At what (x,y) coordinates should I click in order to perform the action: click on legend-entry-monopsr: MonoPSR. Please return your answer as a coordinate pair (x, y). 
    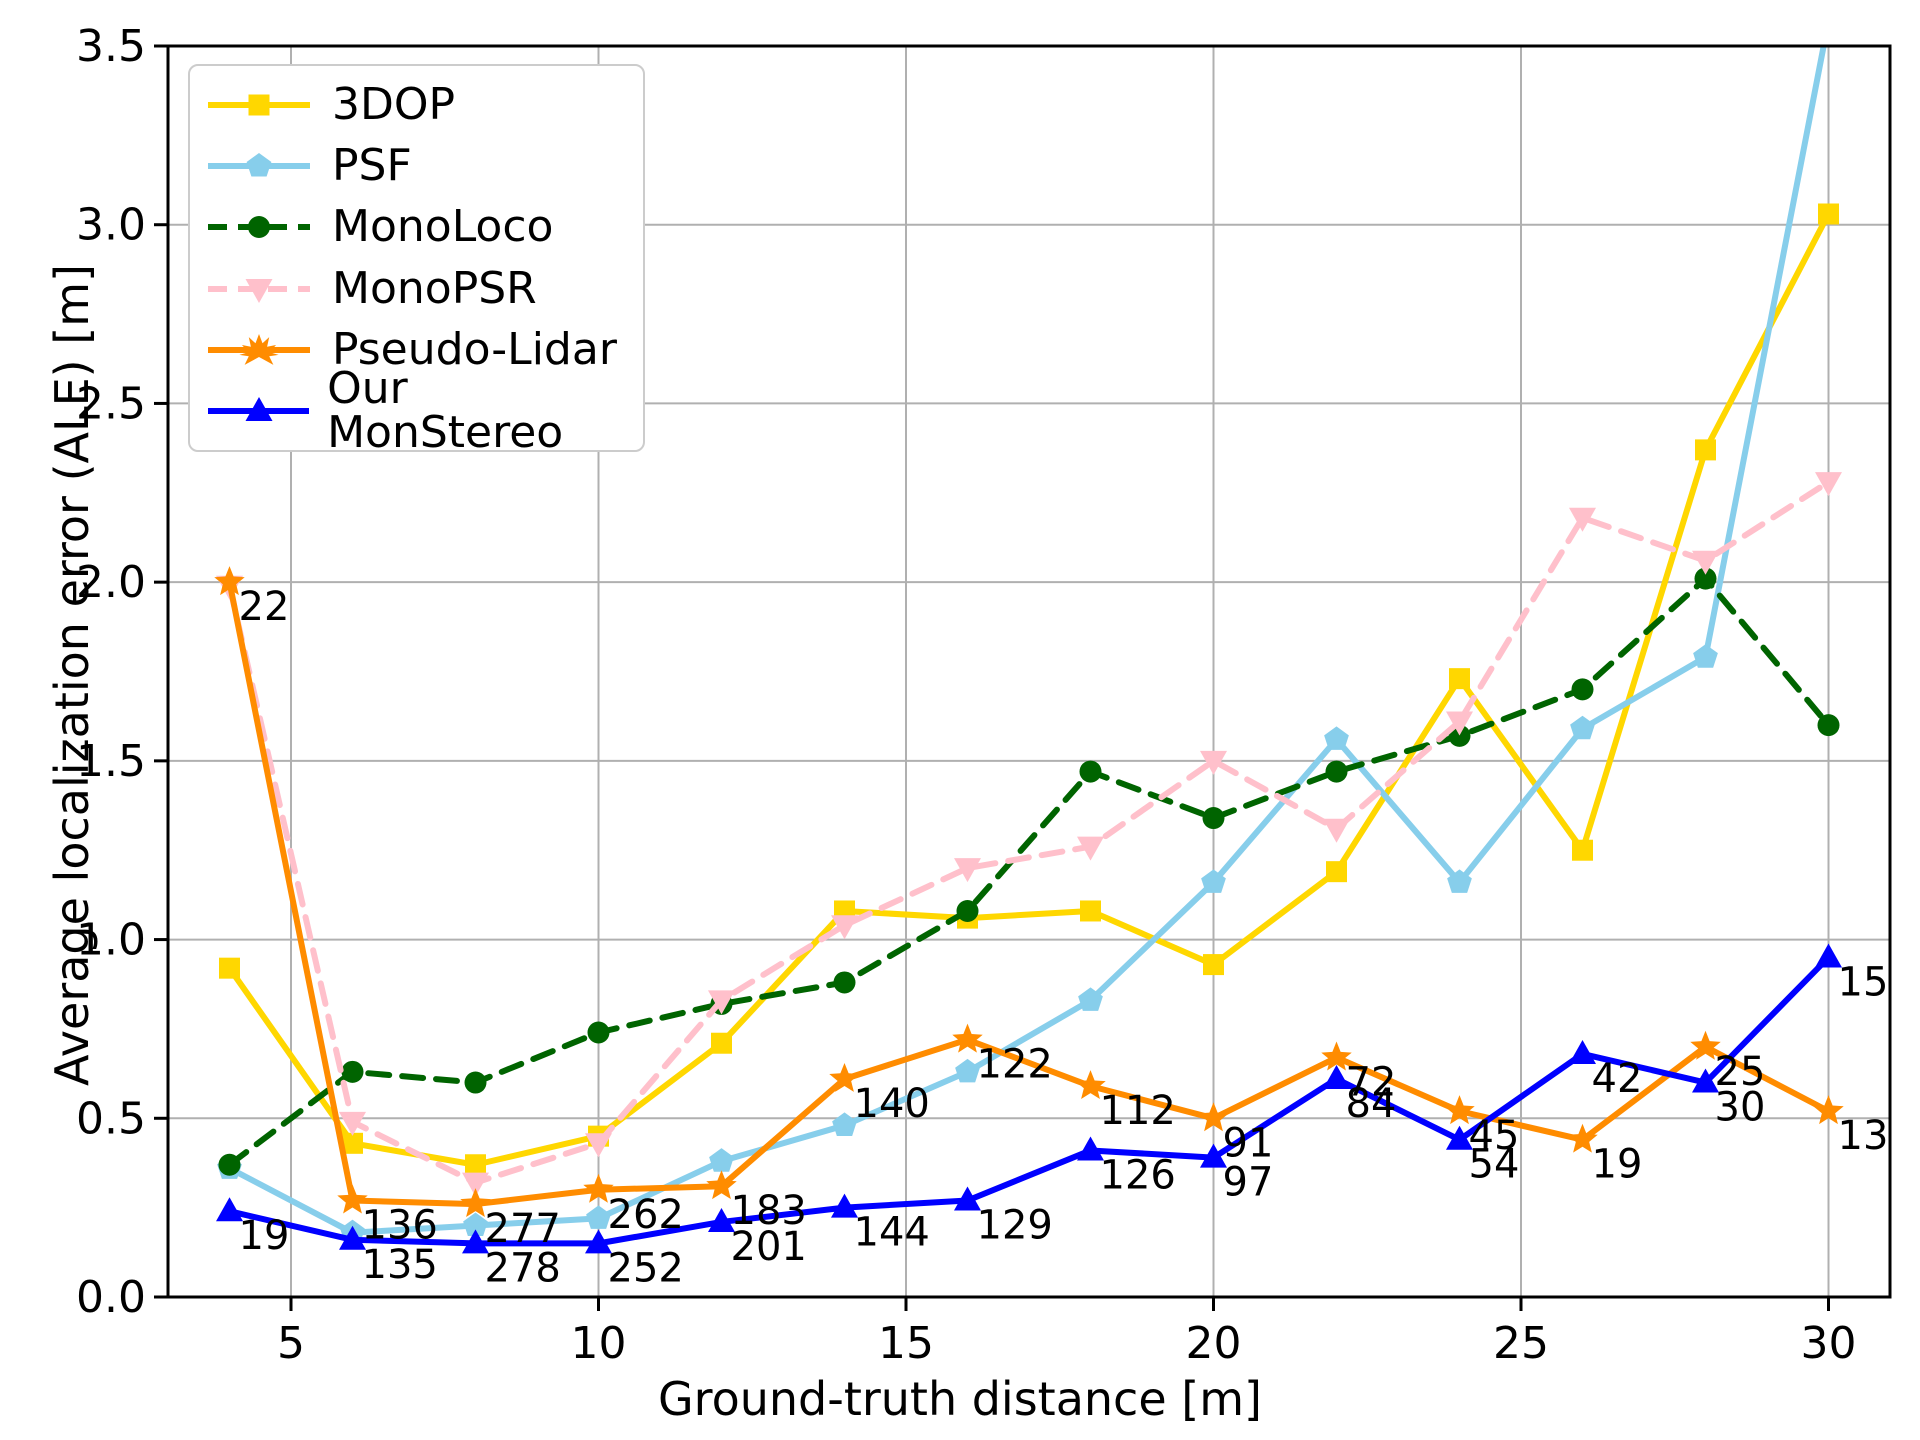
    Looking at the image, I should click on (423, 289).